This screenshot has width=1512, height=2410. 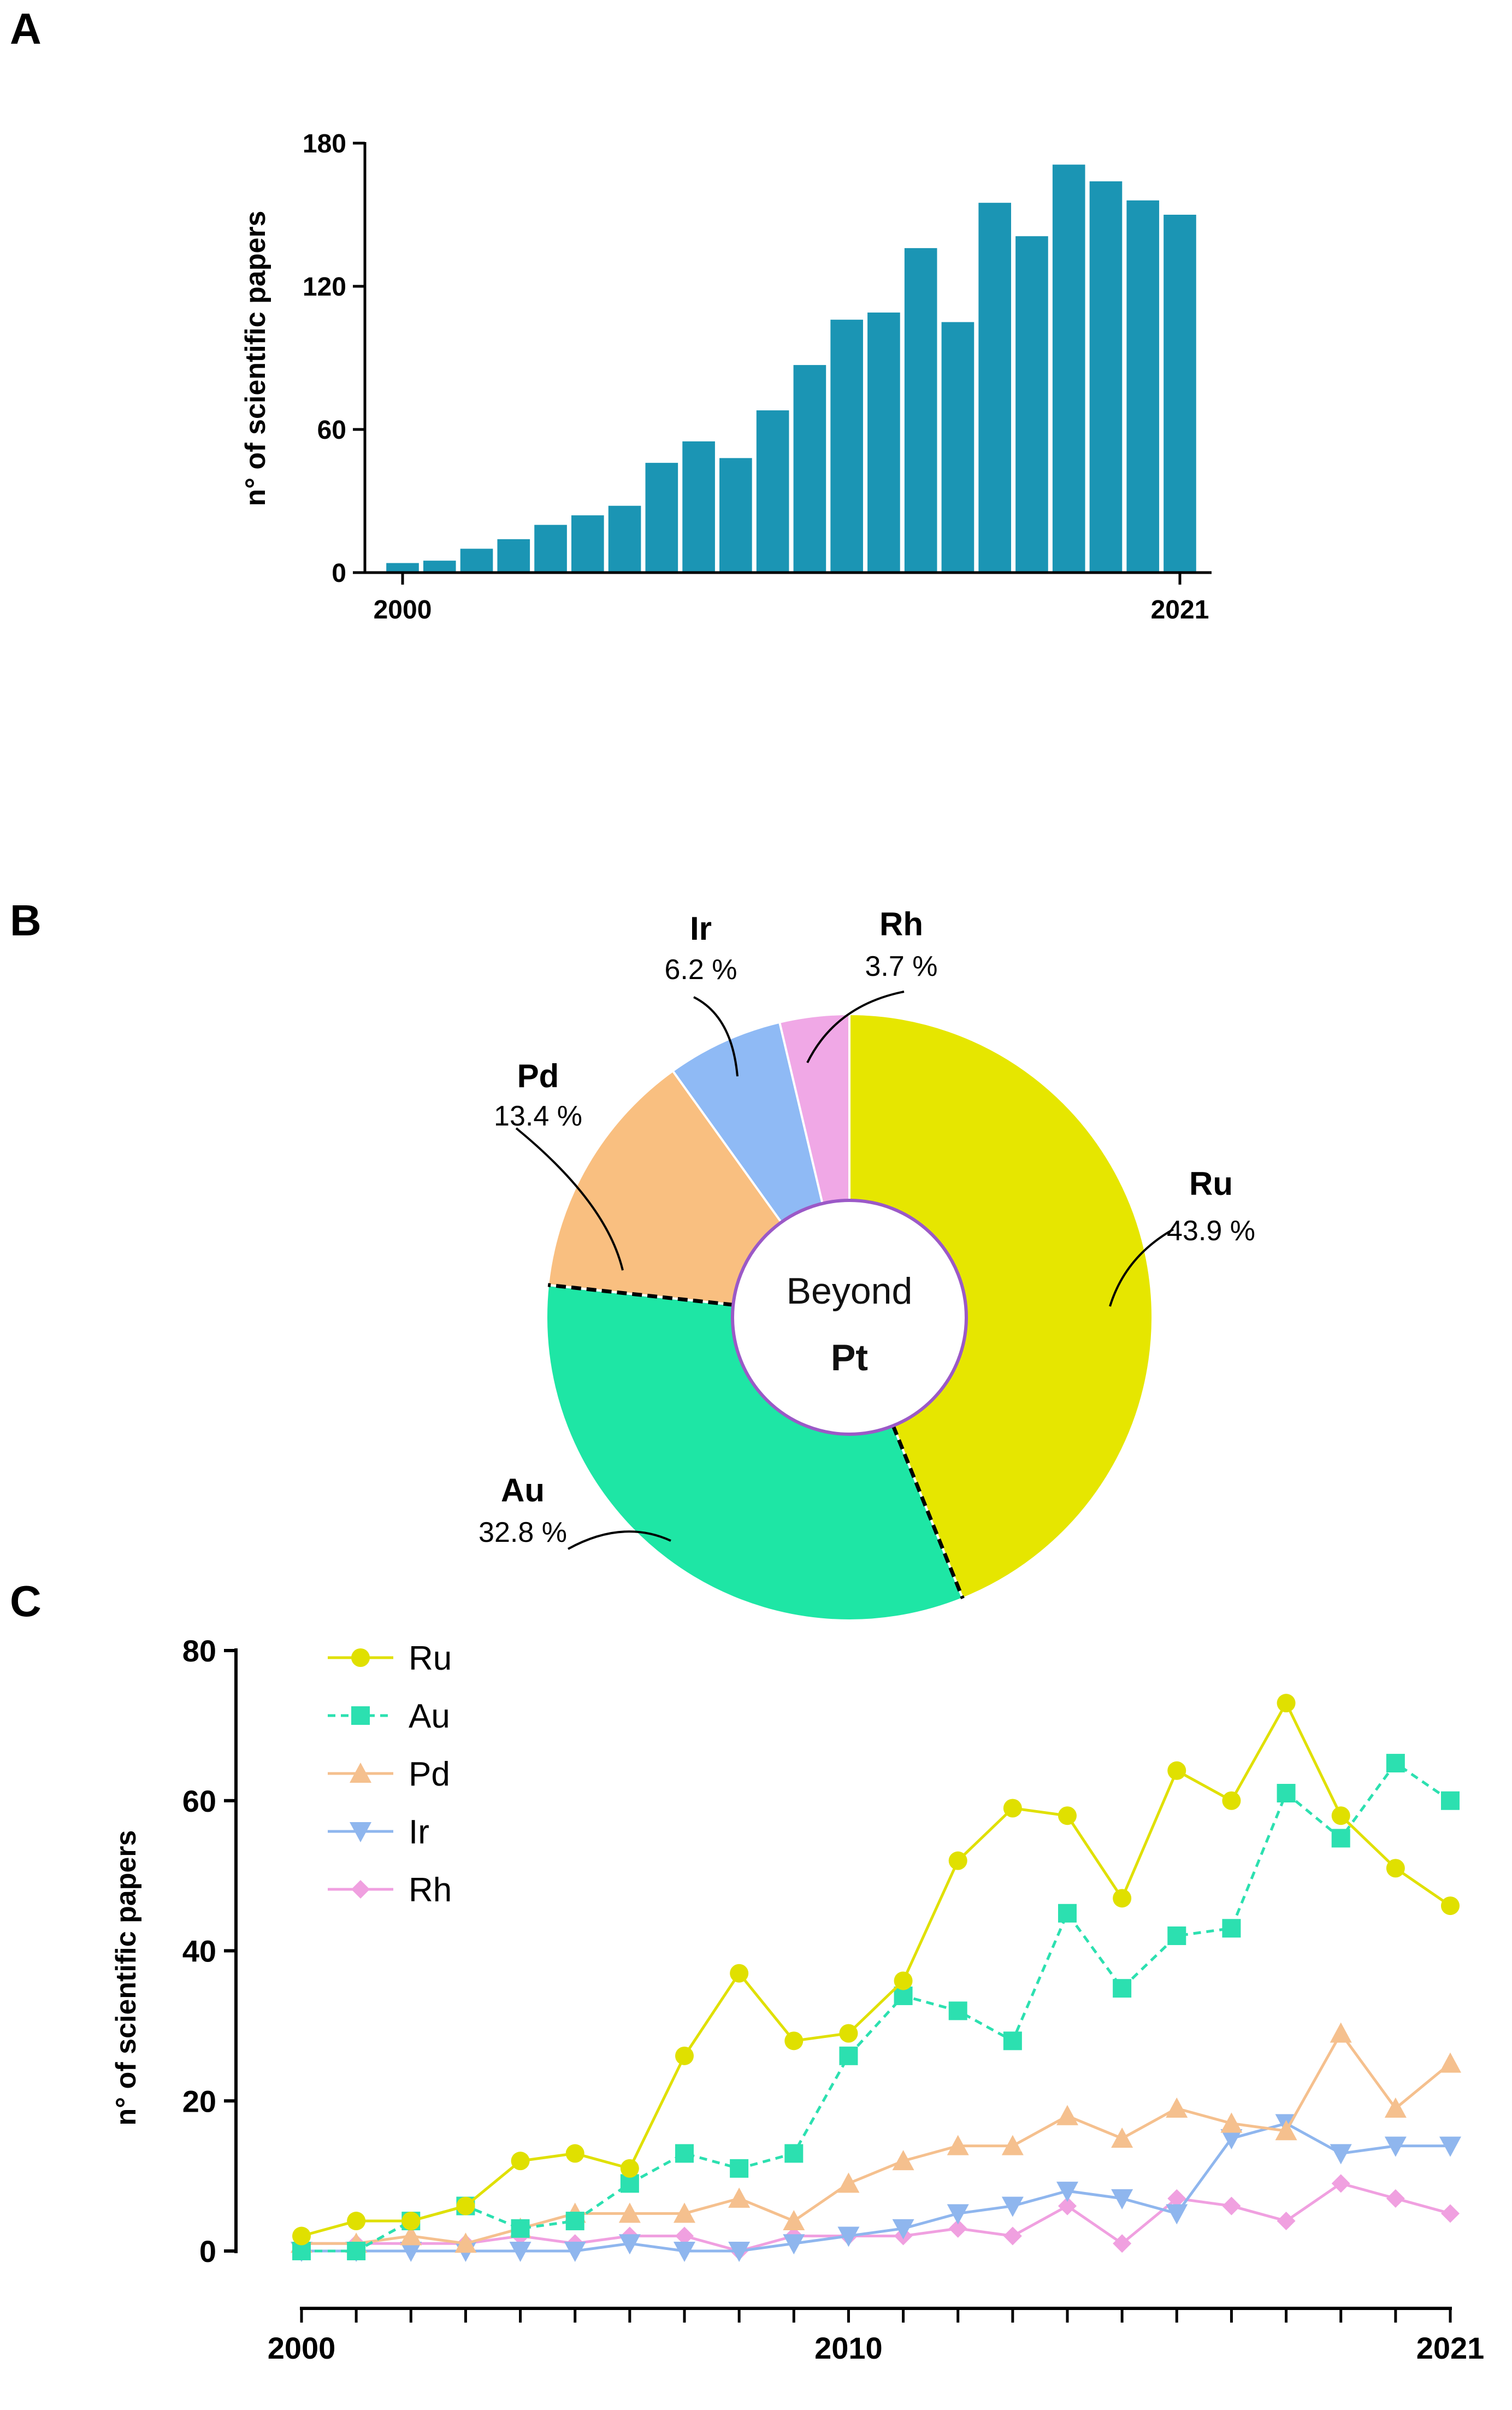 I want to click on point-pd-2009, so click(x=794, y=2220).